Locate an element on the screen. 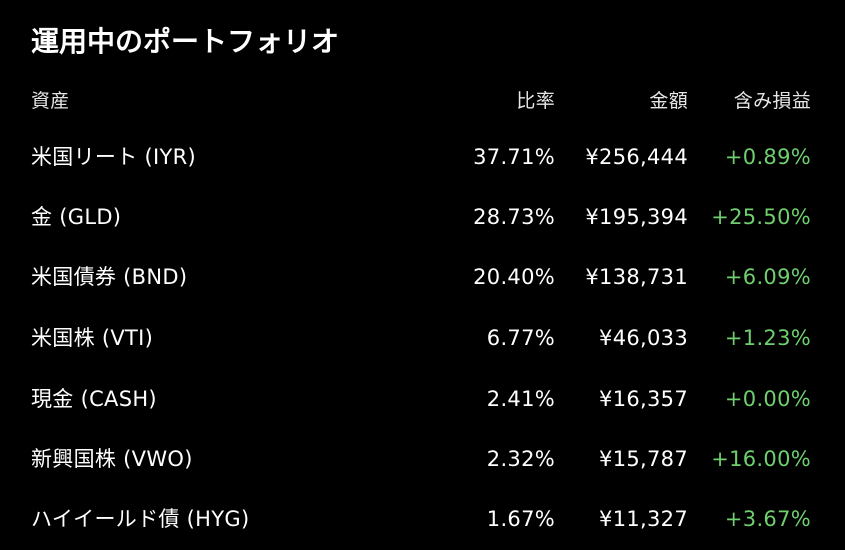 The image size is (845, 550). asset-ratio: 37.71% is located at coordinates (514, 157).